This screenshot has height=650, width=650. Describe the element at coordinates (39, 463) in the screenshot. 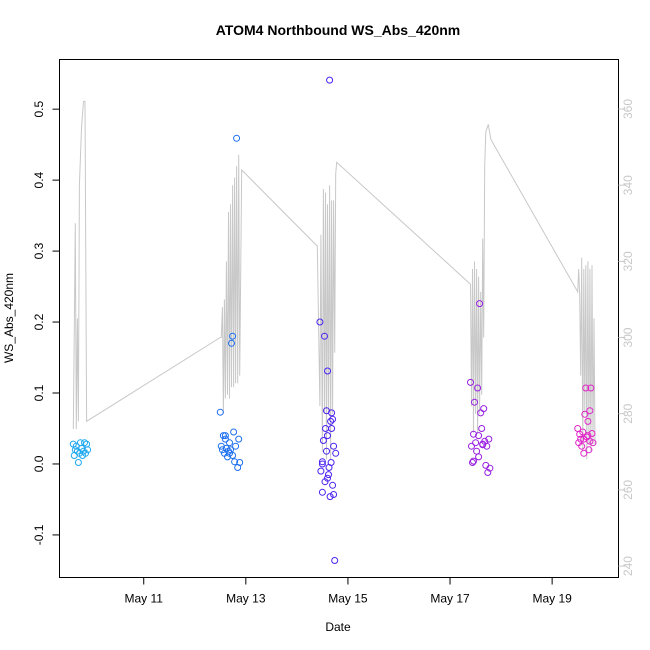

I see `y-tick-label: 0.0` at that location.